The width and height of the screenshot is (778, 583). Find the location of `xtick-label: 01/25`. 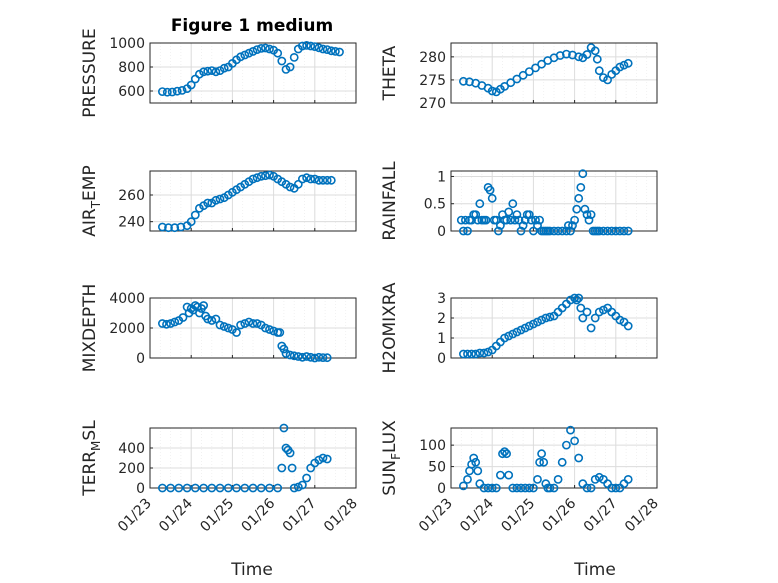

xtick-label: 01/25 is located at coordinates (217, 516).